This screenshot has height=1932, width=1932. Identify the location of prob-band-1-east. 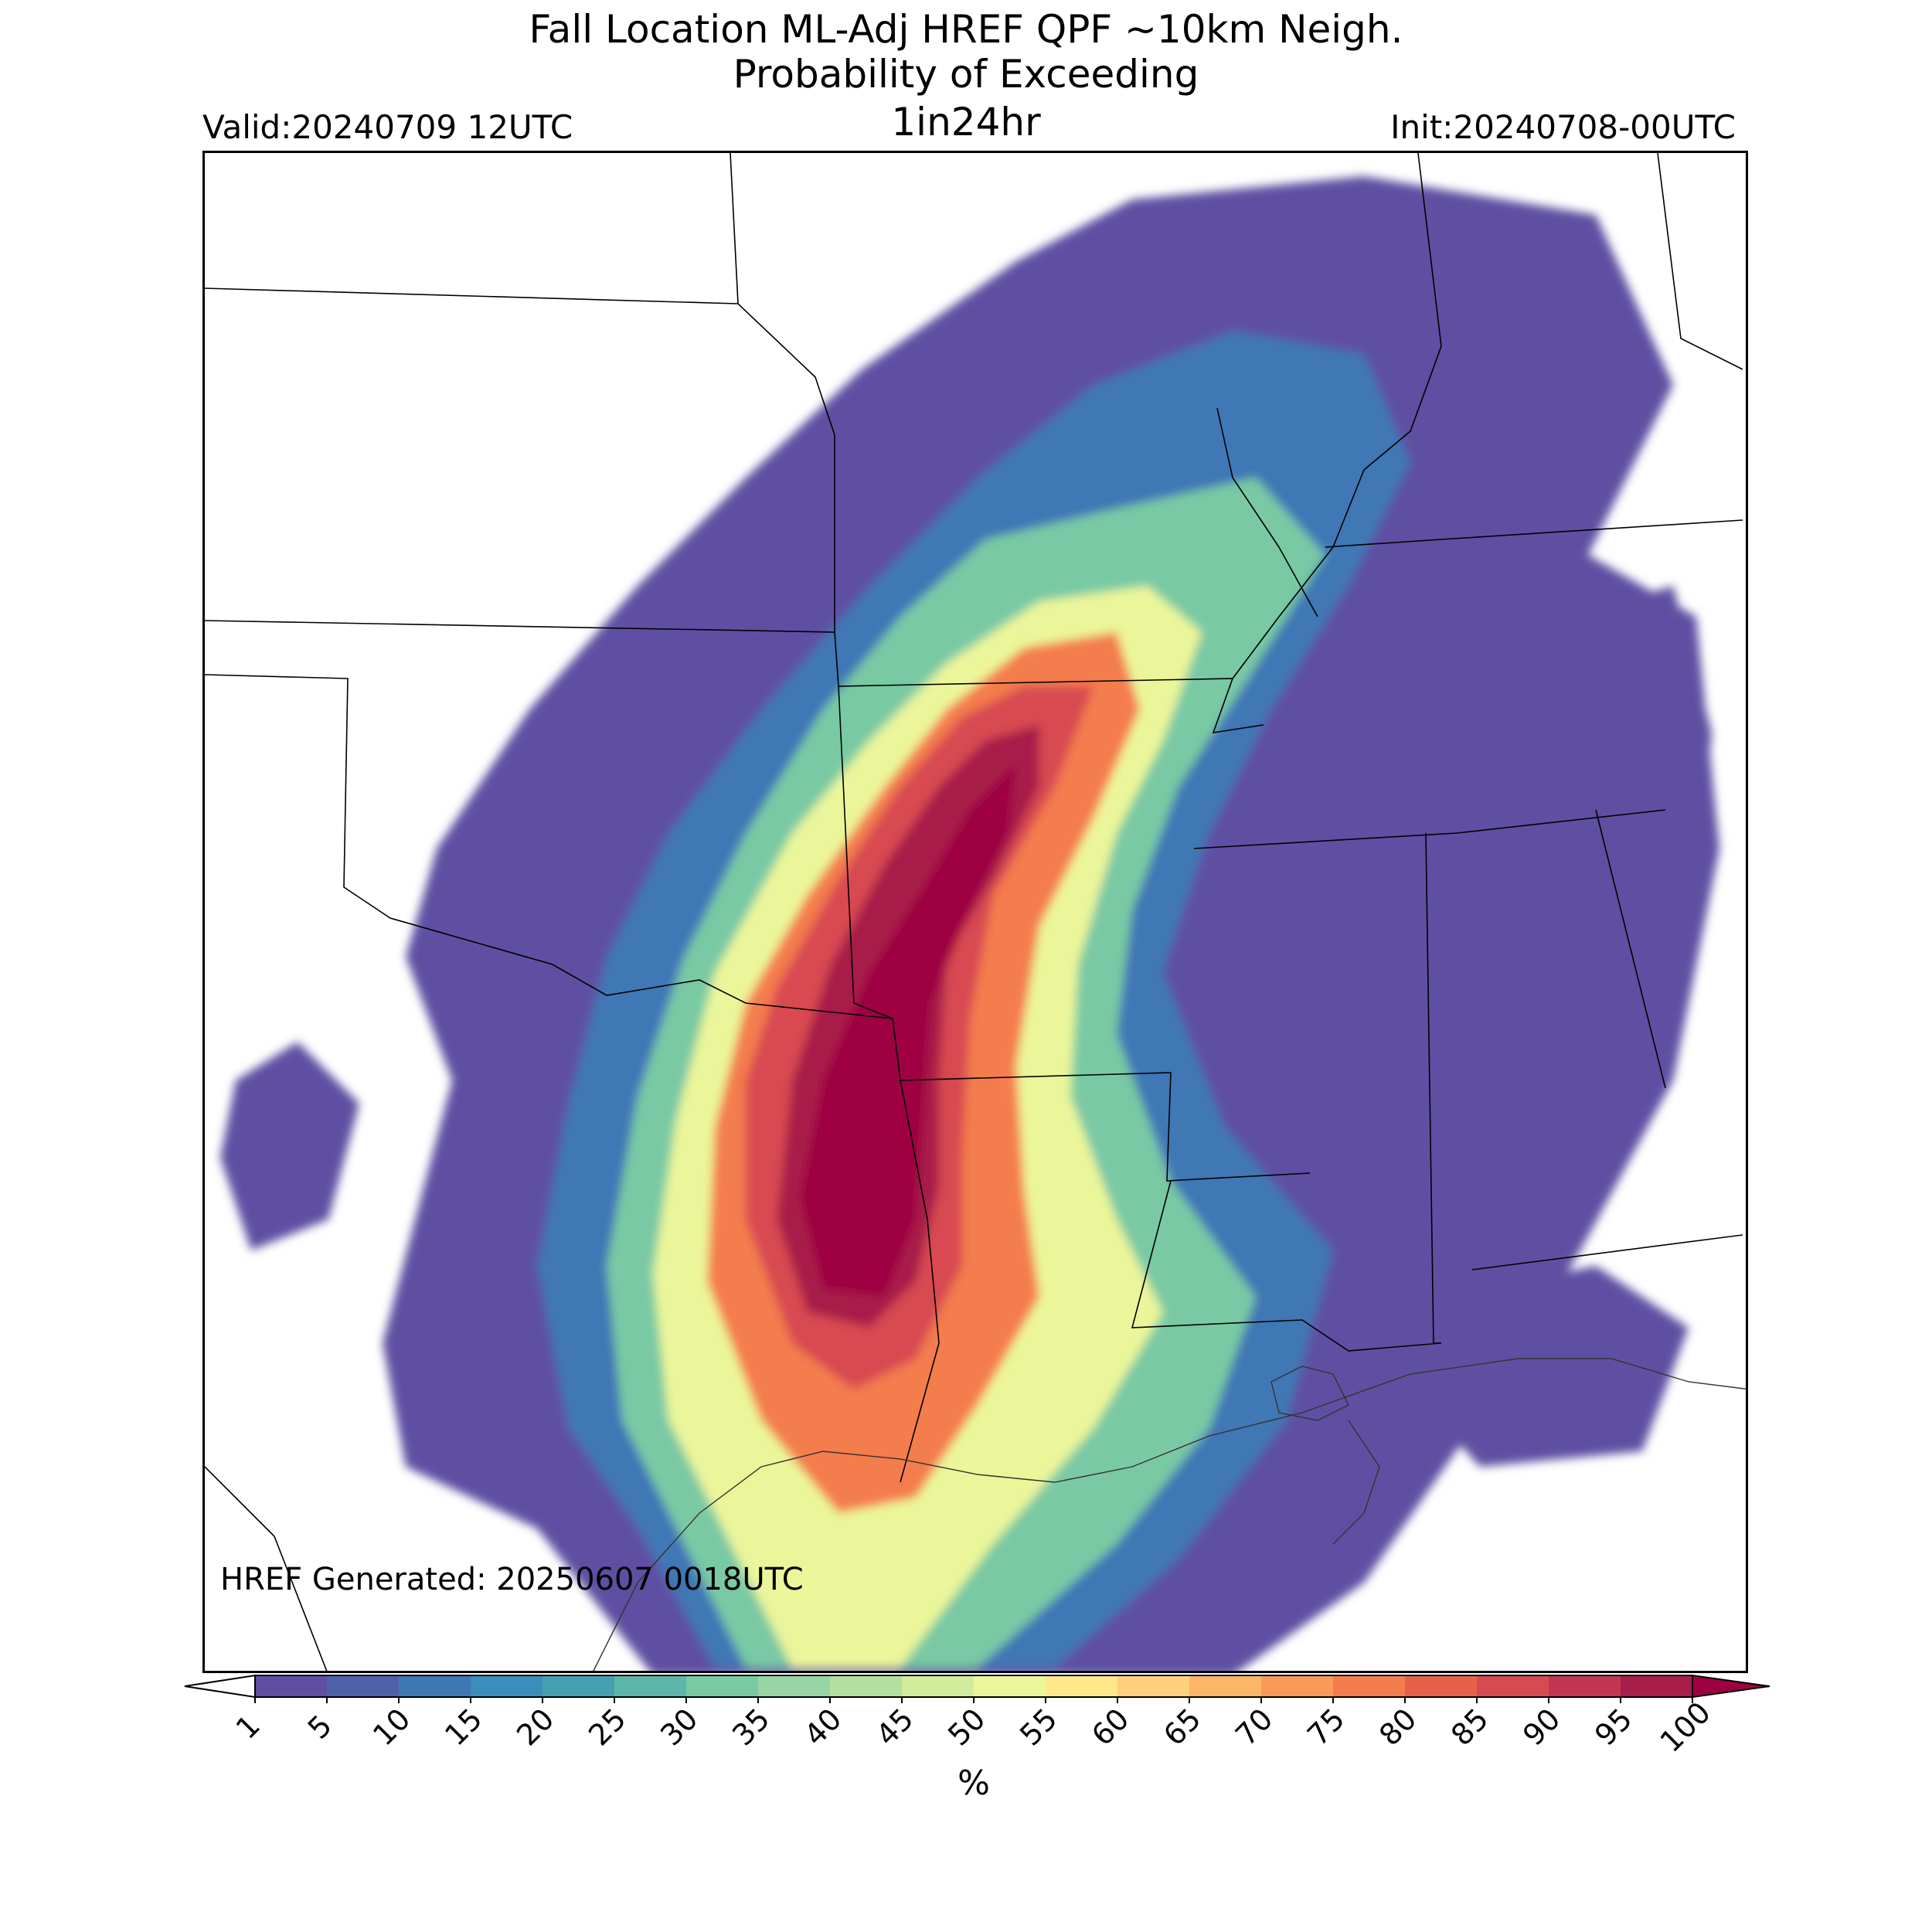
(1585, 833).